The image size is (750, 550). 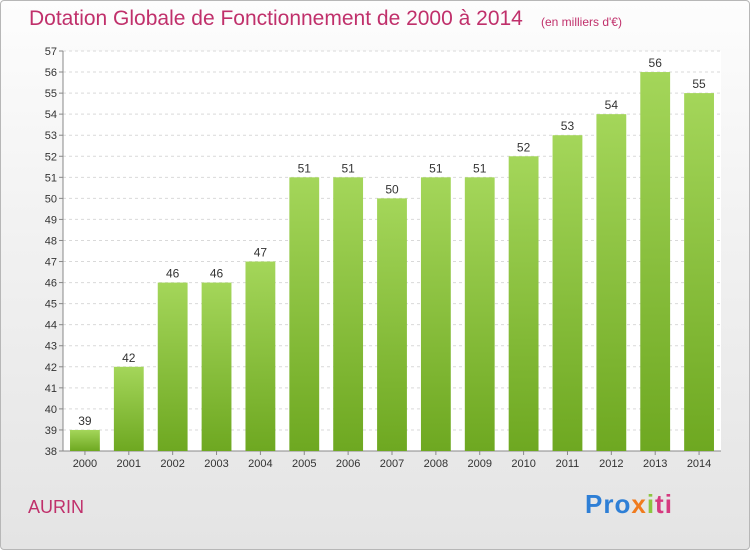 I want to click on logo-part: ti, so click(x=664, y=504).